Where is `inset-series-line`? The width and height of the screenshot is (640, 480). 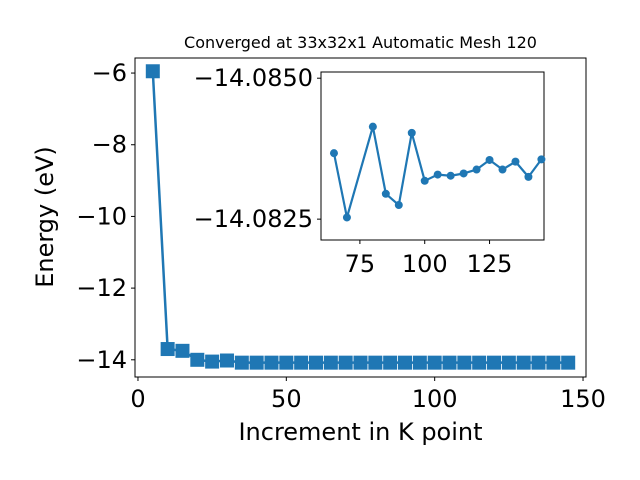 inset-series-line is located at coordinates (437, 172).